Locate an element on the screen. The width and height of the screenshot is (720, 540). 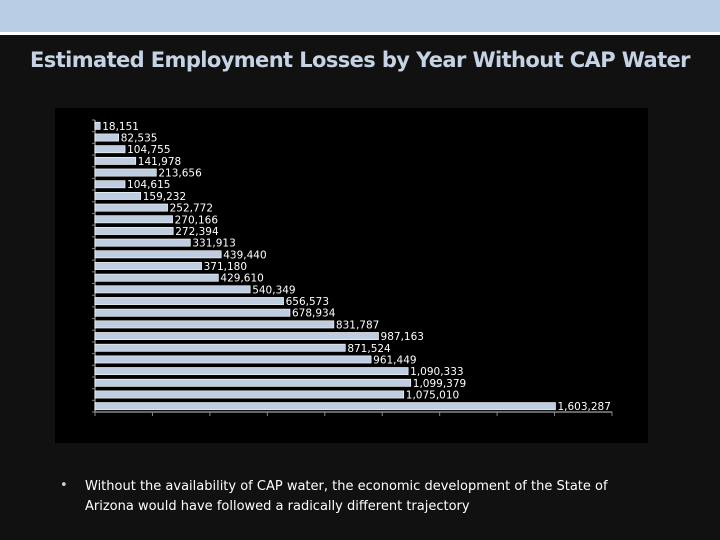
data-label: 656,573 is located at coordinates (307, 302).